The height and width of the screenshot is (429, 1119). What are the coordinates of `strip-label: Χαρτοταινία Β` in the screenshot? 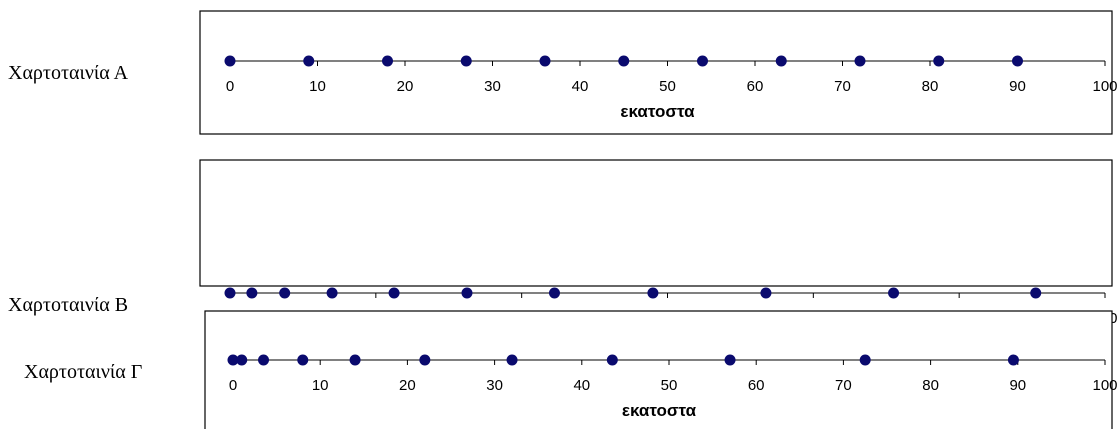 It's located at (68, 305).